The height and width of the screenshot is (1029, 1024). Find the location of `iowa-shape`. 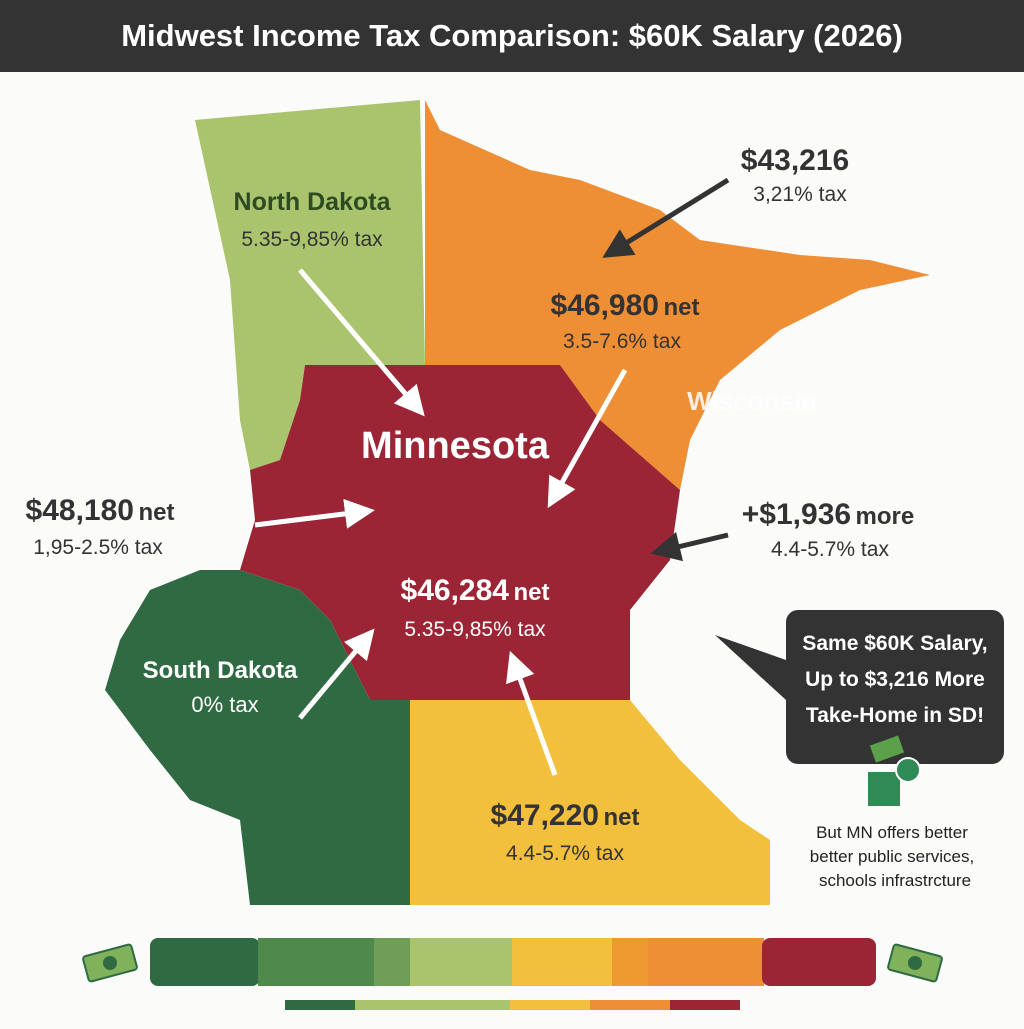

iowa-shape is located at coordinates (590, 802).